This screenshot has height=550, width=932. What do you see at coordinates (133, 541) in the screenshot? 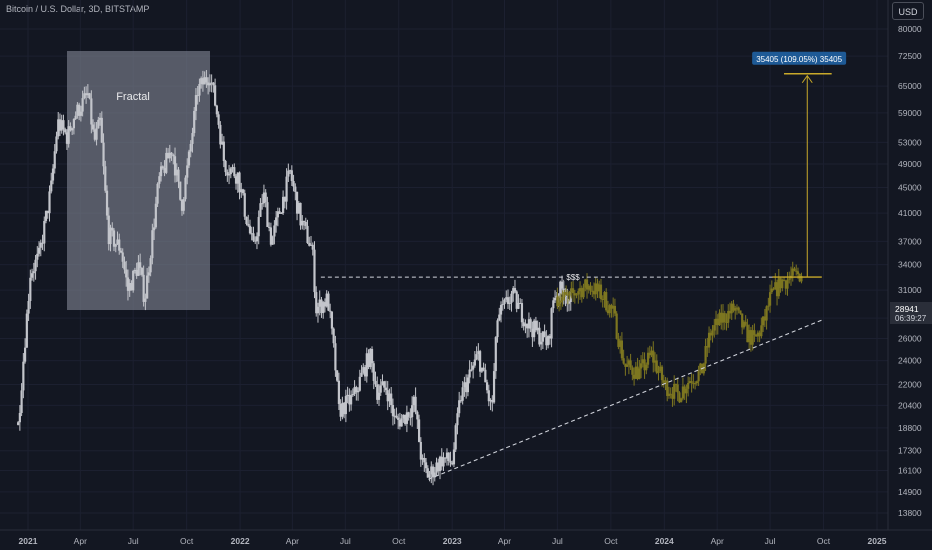
I see `time-tick-label: Jul` at bounding box center [133, 541].